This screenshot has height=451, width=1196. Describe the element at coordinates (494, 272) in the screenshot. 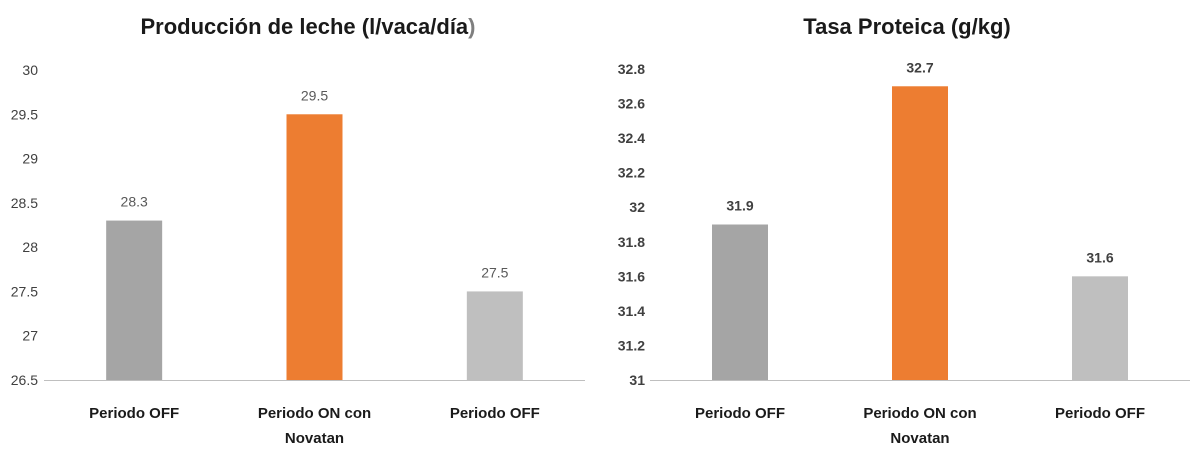

I see `data-label: 27.5` at that location.